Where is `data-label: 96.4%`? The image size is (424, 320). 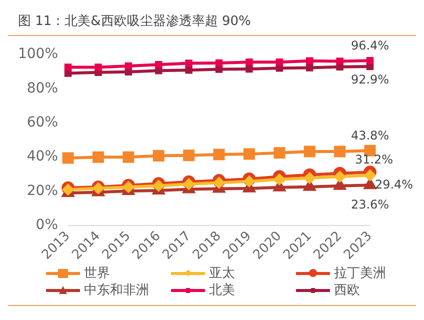 data-label: 96.4% is located at coordinates (370, 45).